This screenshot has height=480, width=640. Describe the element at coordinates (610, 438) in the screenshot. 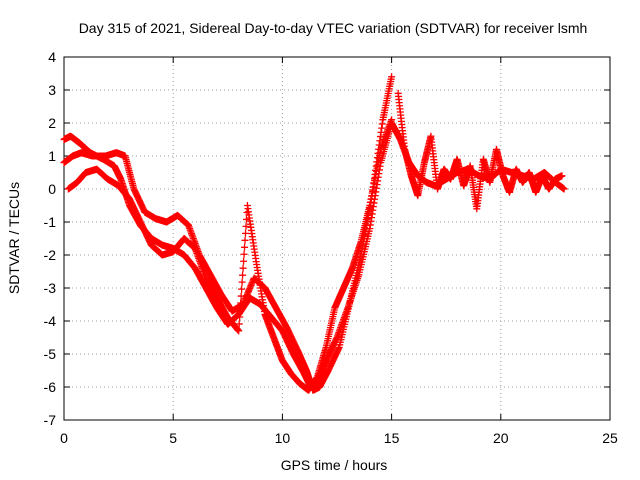

I see `x-tick-label: 25` at that location.